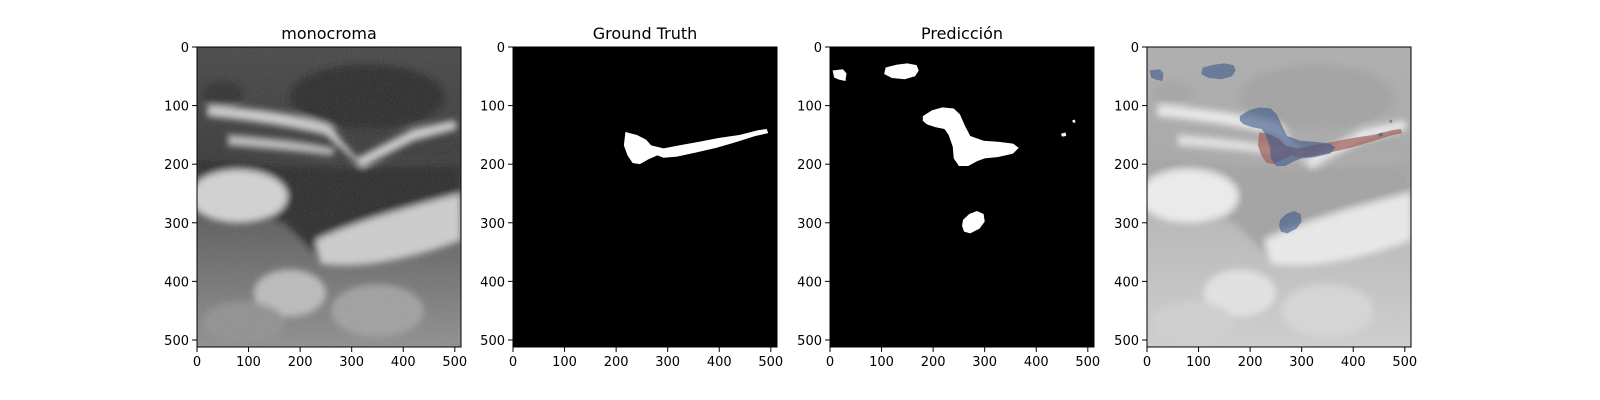 Image resolution: width=1600 pixels, height=400 pixels. I want to click on panel-ground-truth-mask, so click(645, 197).